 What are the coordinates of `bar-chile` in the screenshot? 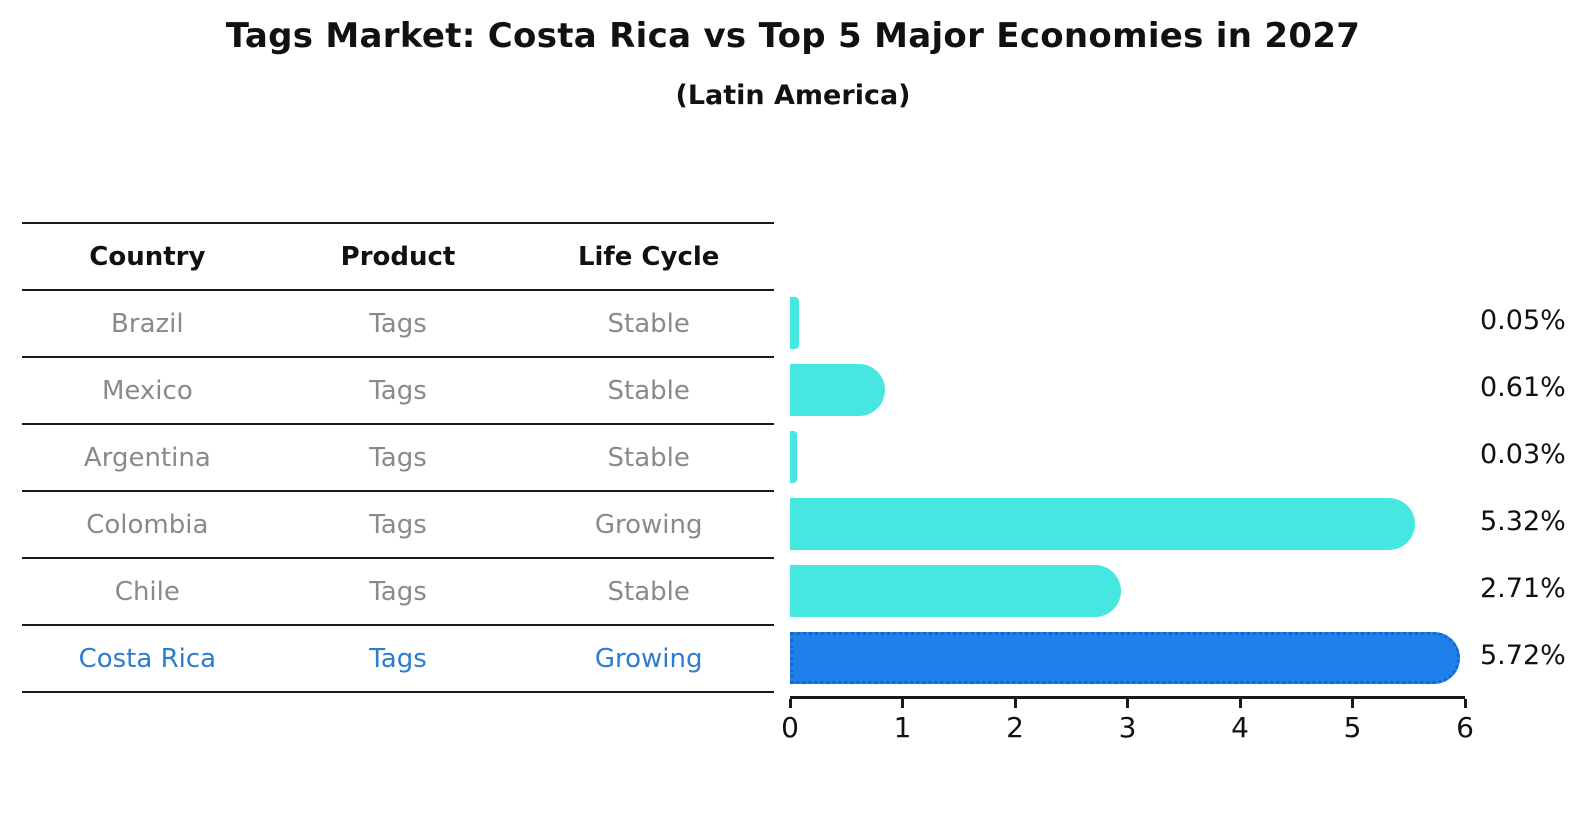 It's located at (955, 590).